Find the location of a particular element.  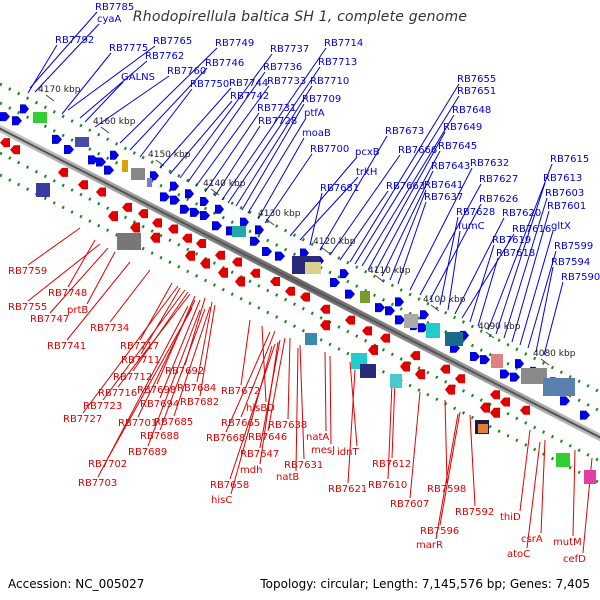

forward-gene-label: RB7613 is located at coordinates (562, 178).